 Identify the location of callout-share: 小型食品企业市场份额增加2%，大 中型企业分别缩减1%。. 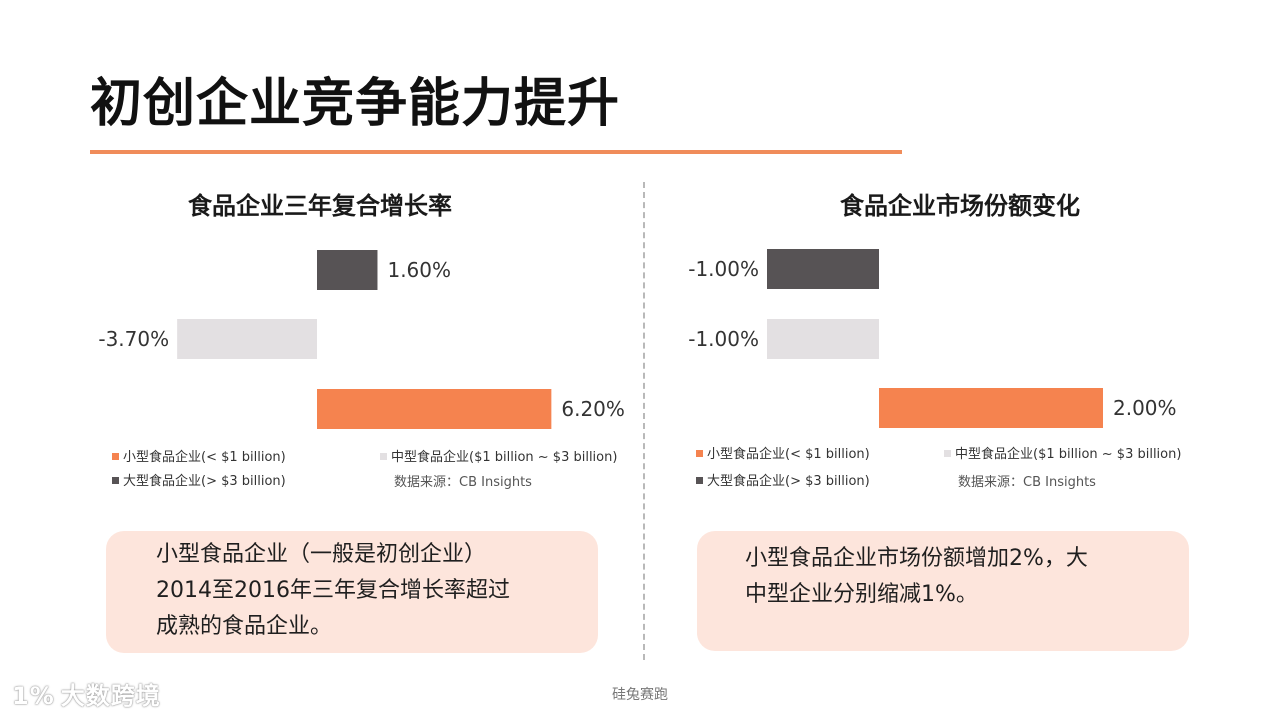
(943, 591).